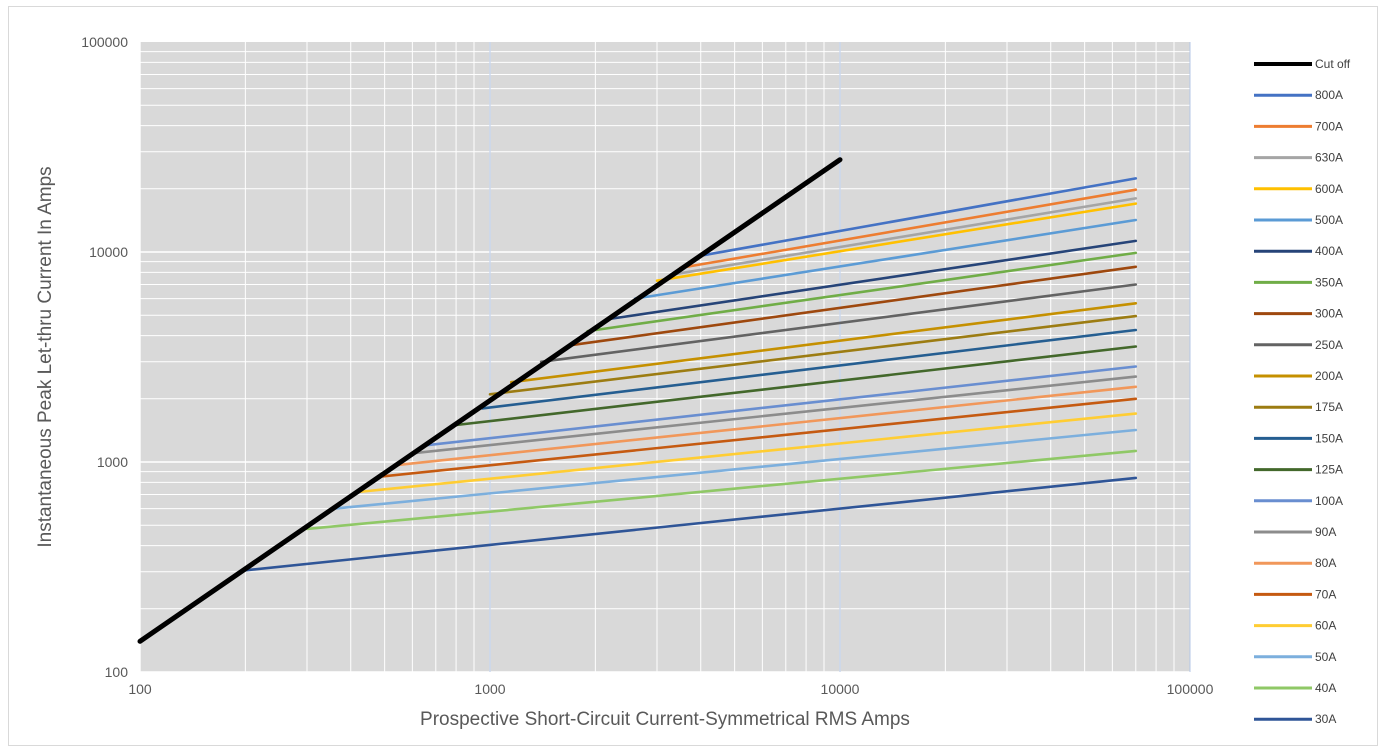  What do you see at coordinates (1329, 126) in the screenshot?
I see `legend-label: 700A` at bounding box center [1329, 126].